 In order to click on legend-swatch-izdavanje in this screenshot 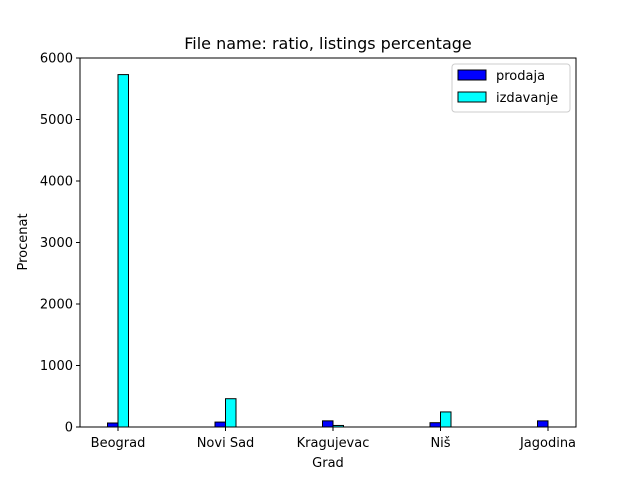, I will do `click(472, 97)`.